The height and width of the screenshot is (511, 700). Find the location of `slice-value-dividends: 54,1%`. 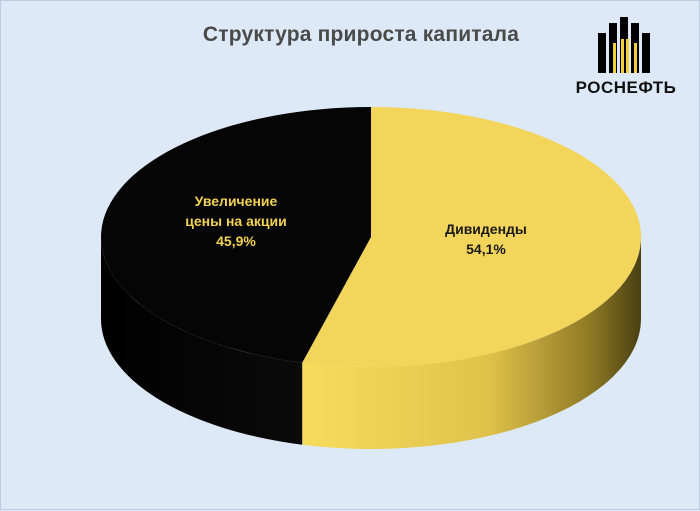

slice-value-dividends: 54,1% is located at coordinates (486, 249).